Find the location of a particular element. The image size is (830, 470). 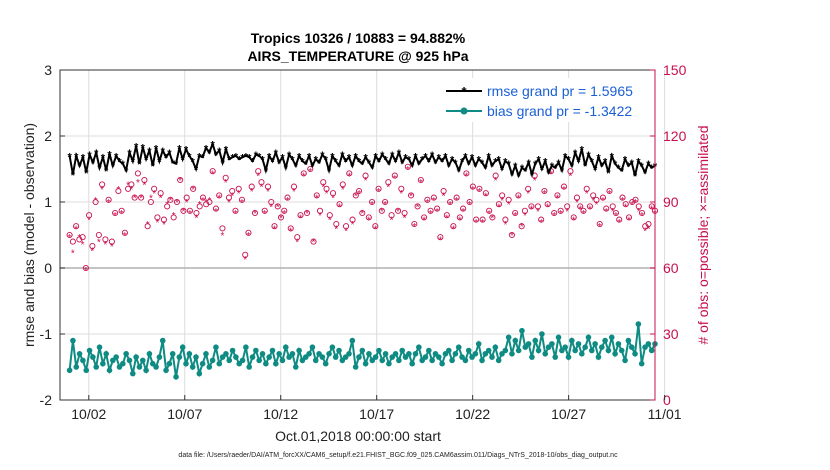

y-right-tick-label: 120 is located at coordinates (675, 136).